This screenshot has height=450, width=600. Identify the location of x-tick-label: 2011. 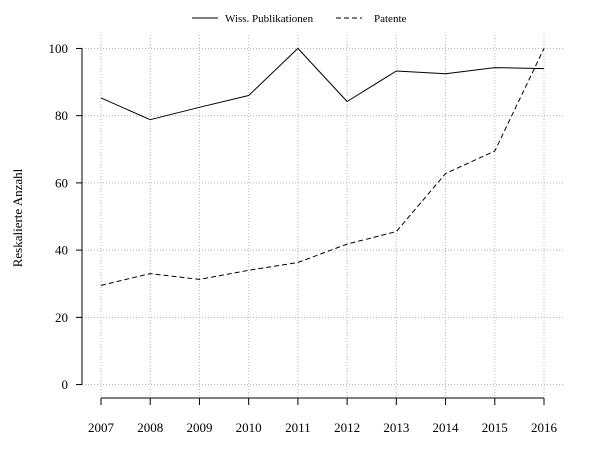
(298, 427).